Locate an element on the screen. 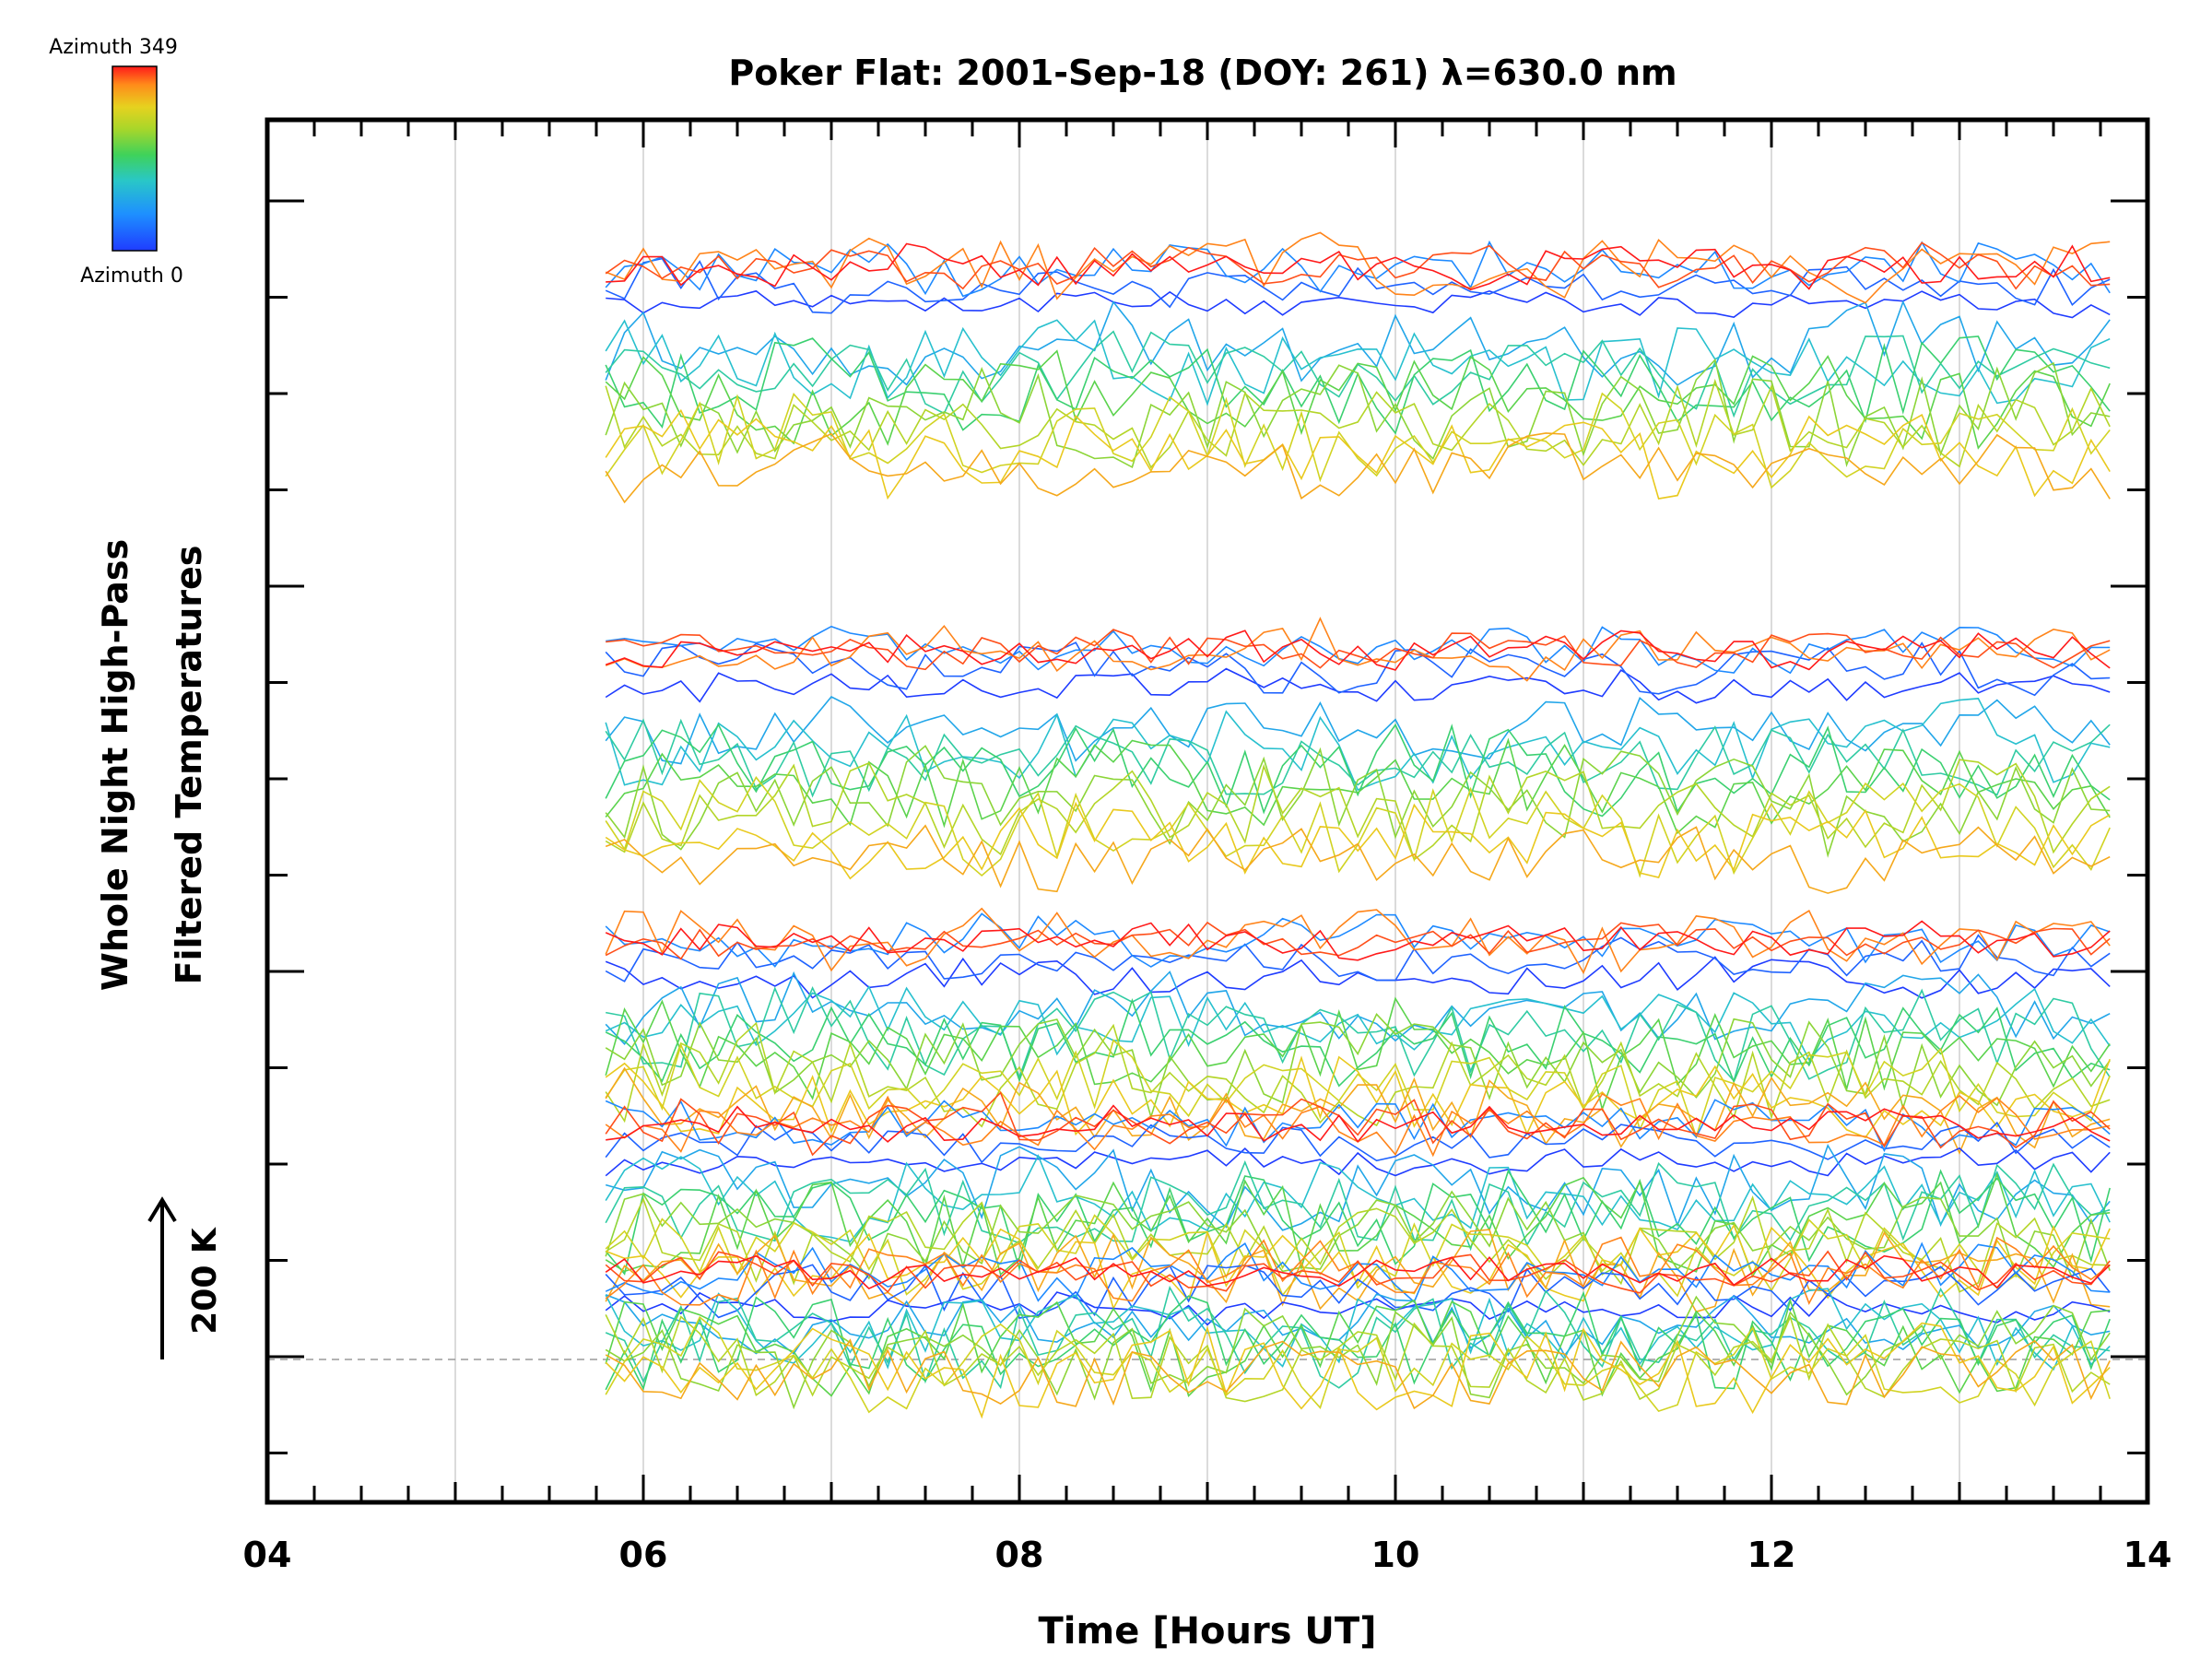 The image size is (2212, 1659). y-axis-label-line2: Filtered Temperatures is located at coordinates (189, 765).